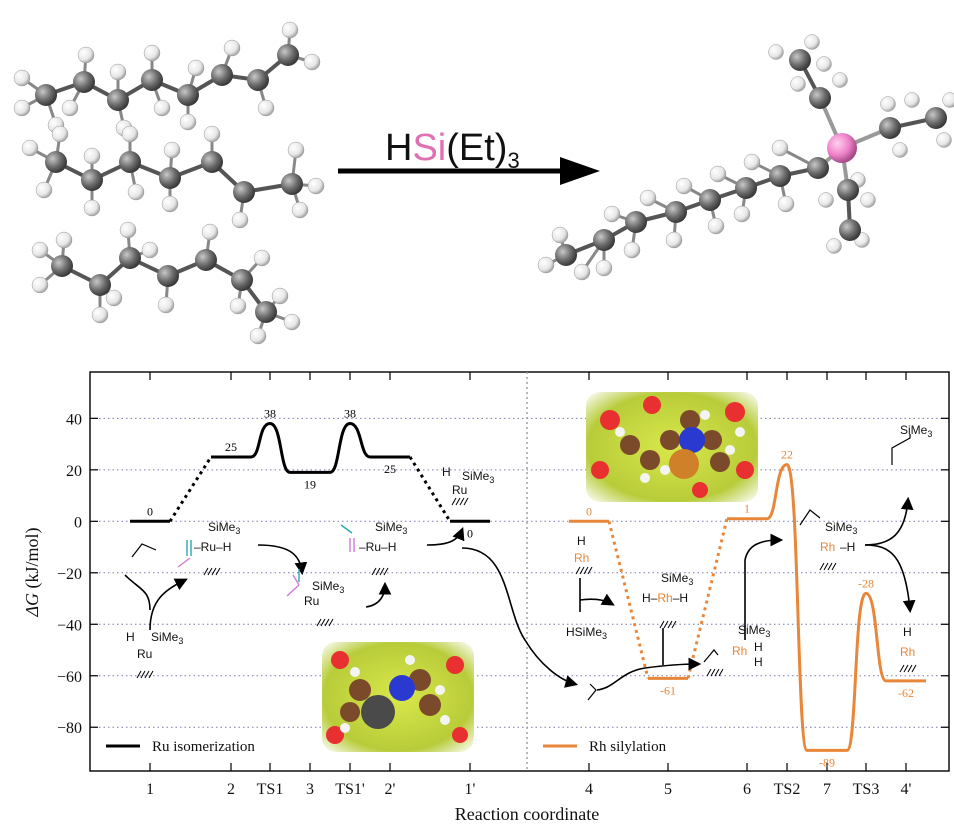 The width and height of the screenshot is (954, 825). Describe the element at coordinates (310, 789) in the screenshot. I see `x-tick-label: 3` at that location.